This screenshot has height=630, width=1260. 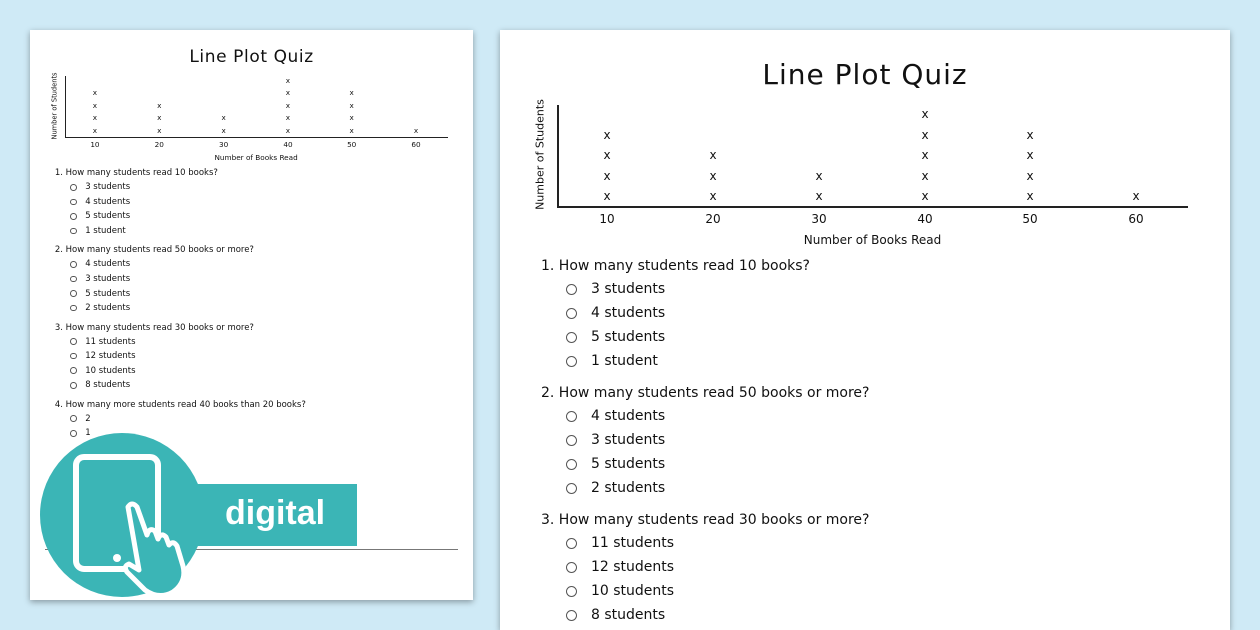 What do you see at coordinates (122, 515) in the screenshot?
I see `tablet-touch-icon` at bounding box center [122, 515].